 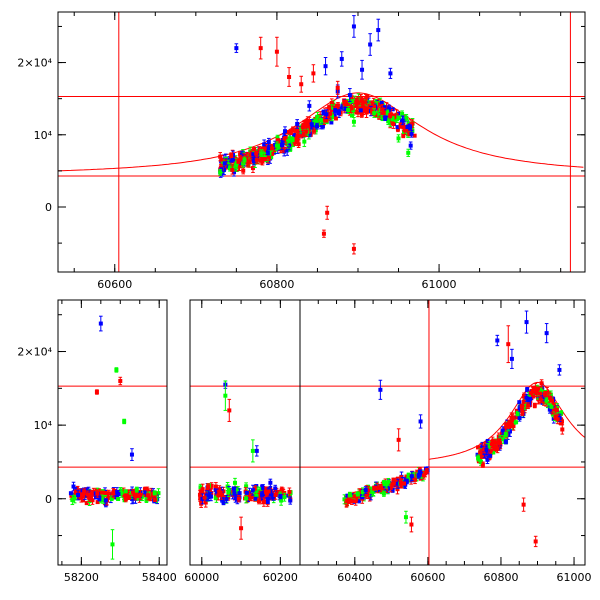 I want to click on x-tick-label: 60400, so click(x=354, y=577).